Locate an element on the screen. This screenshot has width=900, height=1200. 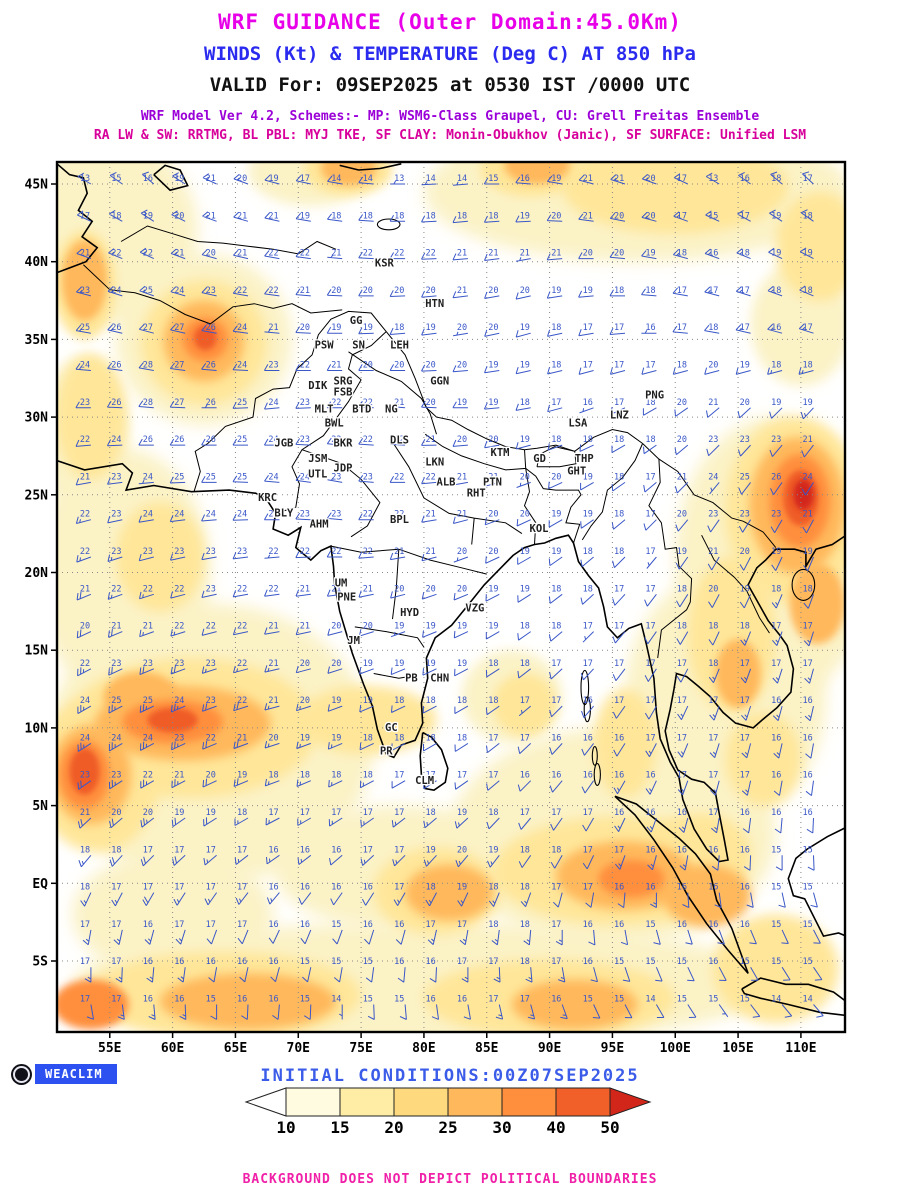
station-label: BWL is located at coordinates (334, 423).